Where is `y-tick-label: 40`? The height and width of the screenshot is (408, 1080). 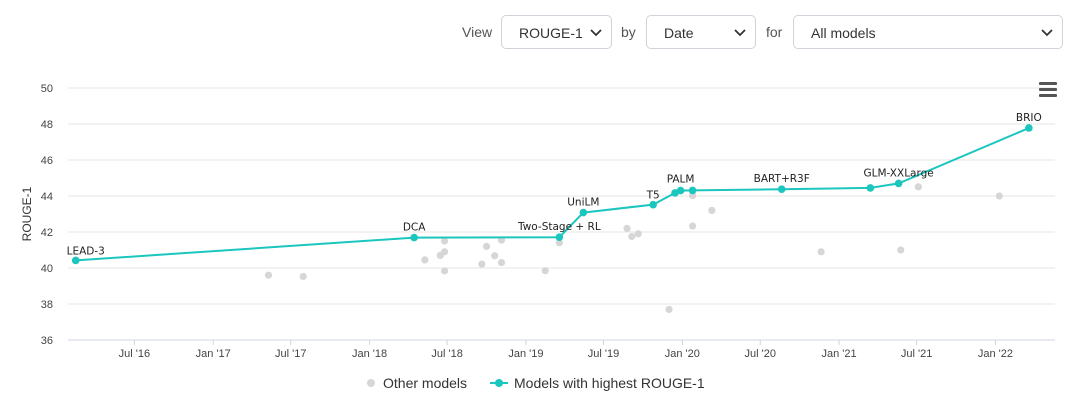
y-tick-label: 40 is located at coordinates (47, 269).